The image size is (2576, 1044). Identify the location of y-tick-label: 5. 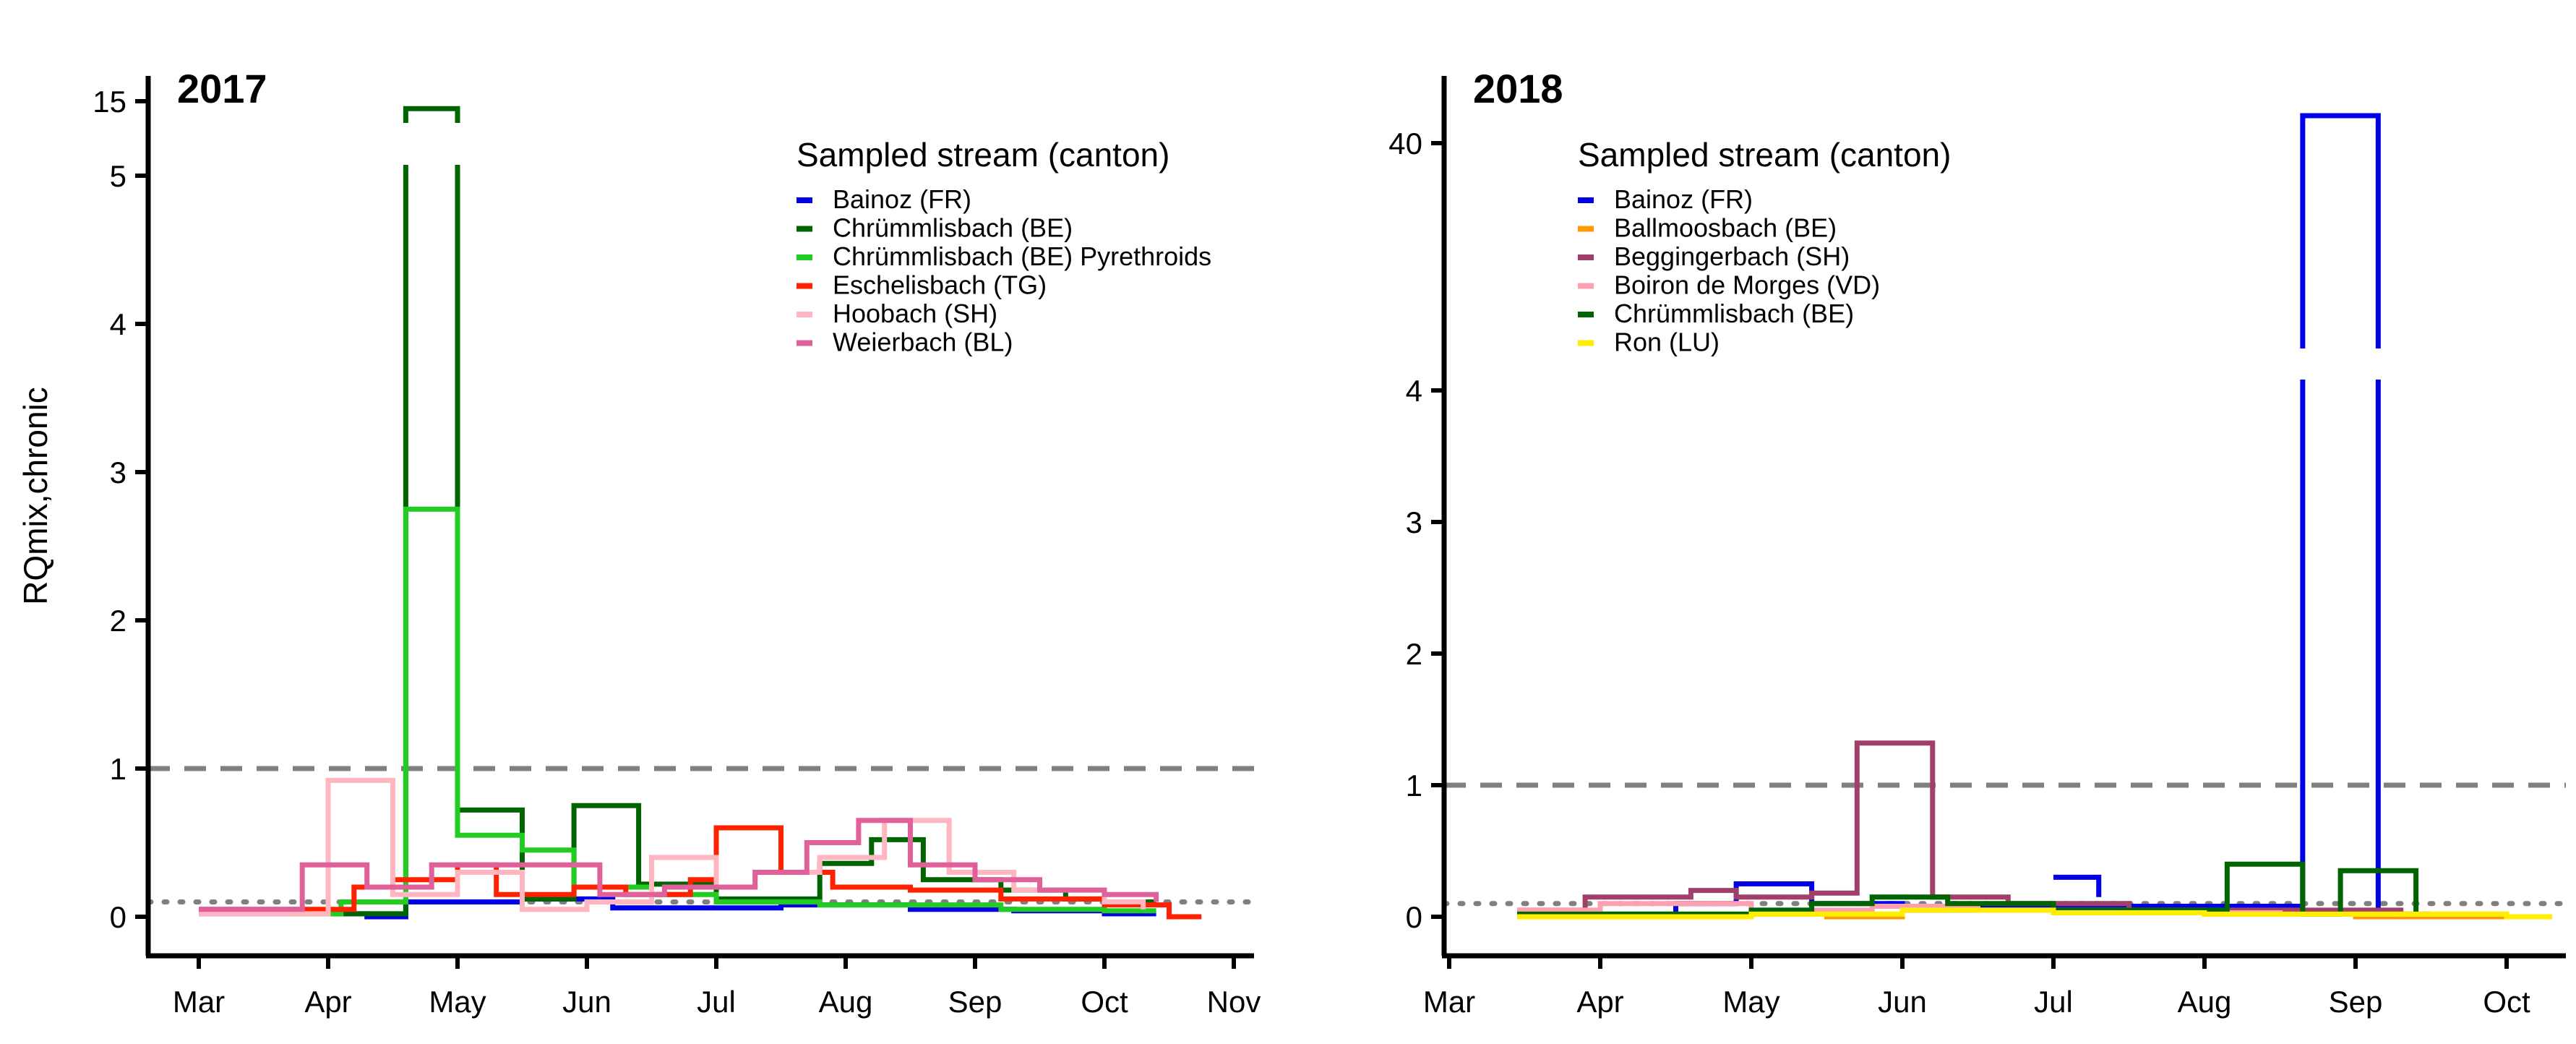
(118, 176).